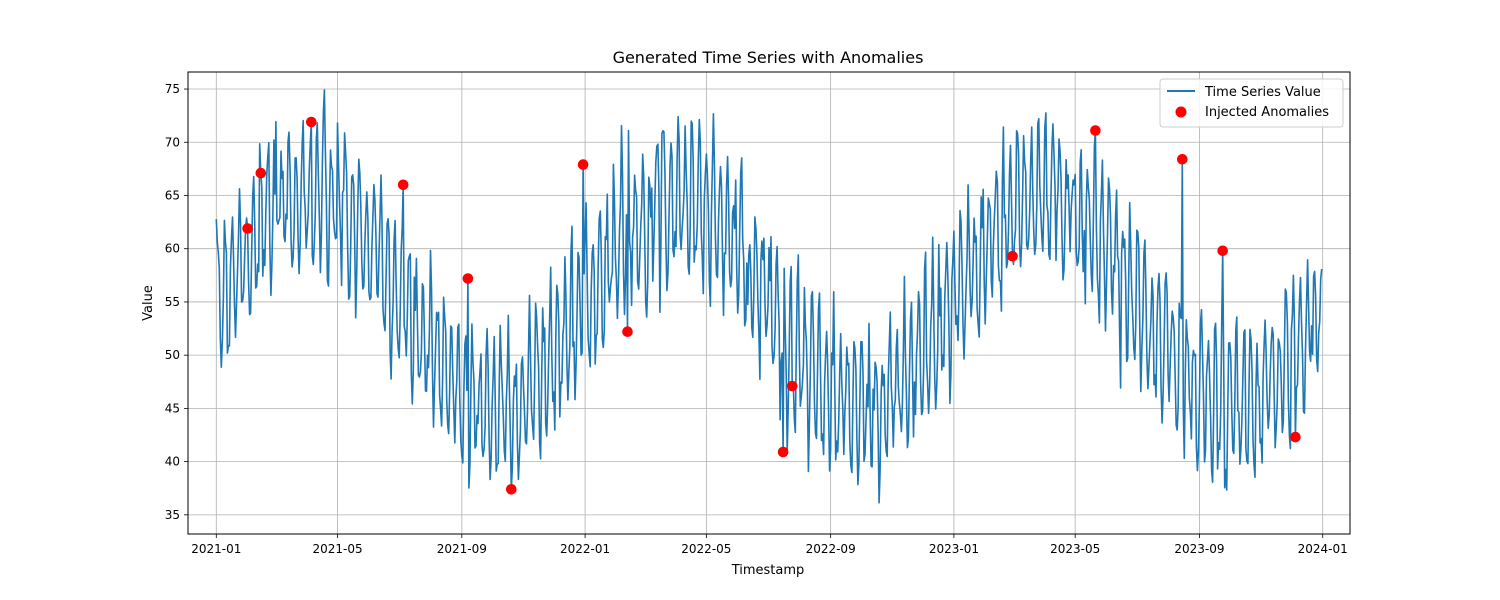  What do you see at coordinates (1262, 92) in the screenshot?
I see `legend-label-series: Time Series Value` at bounding box center [1262, 92].